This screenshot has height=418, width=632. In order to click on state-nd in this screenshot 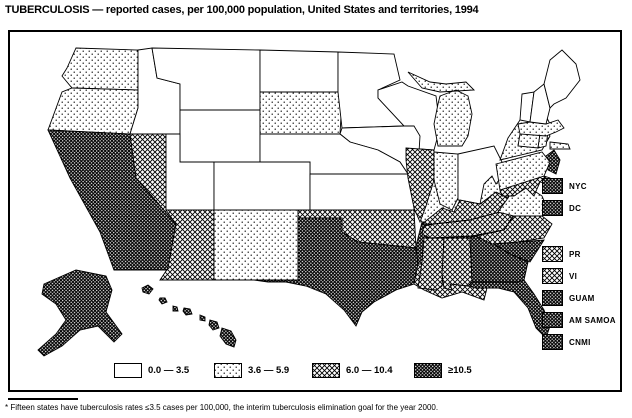, I will do `click(299, 71)`.